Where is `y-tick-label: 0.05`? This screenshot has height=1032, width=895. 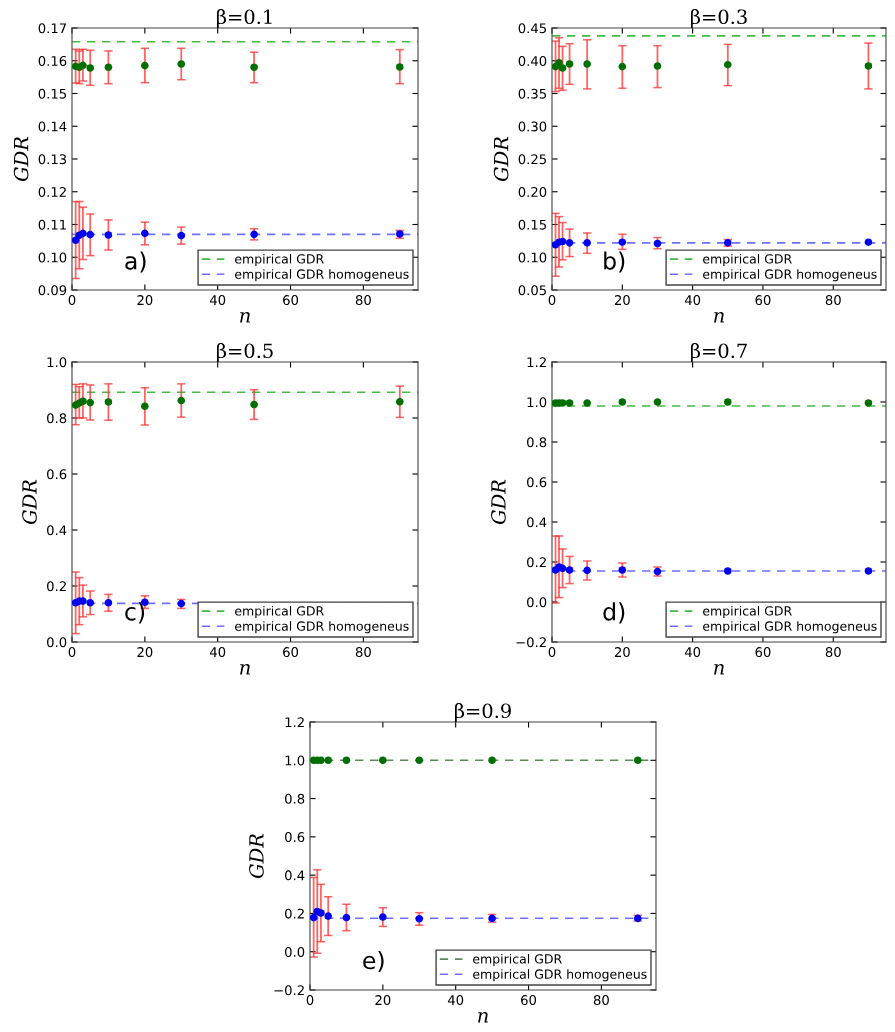 y-tick-label: 0.05 is located at coordinates (532, 290).